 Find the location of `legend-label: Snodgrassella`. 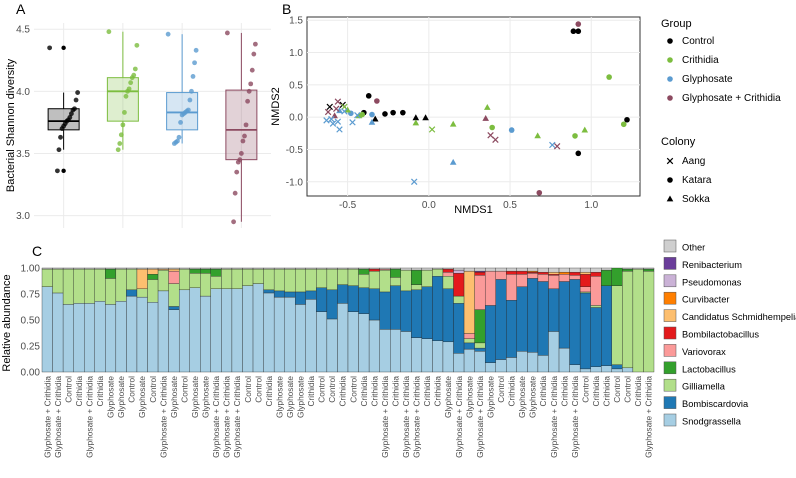

legend-label: Snodgrassella is located at coordinates (712, 422).